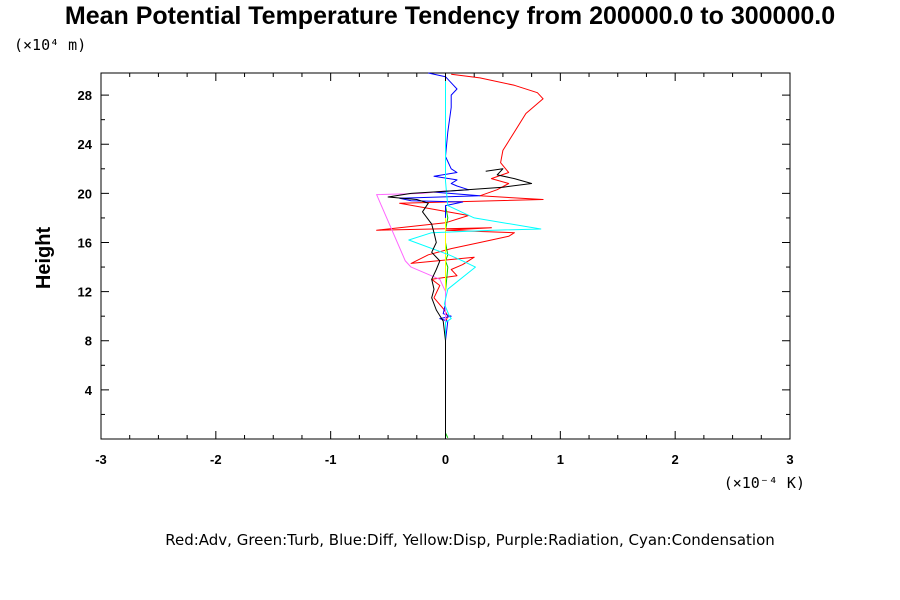  I want to click on y-tick-label: 16, so click(85, 242).